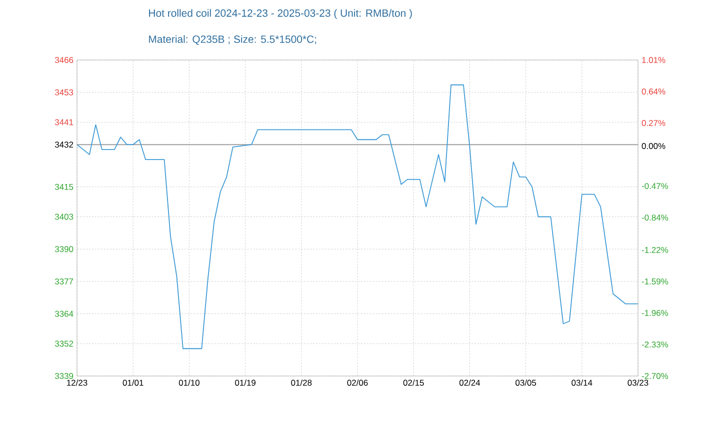  I want to click on x-tick-label: 02/24, so click(469, 383).